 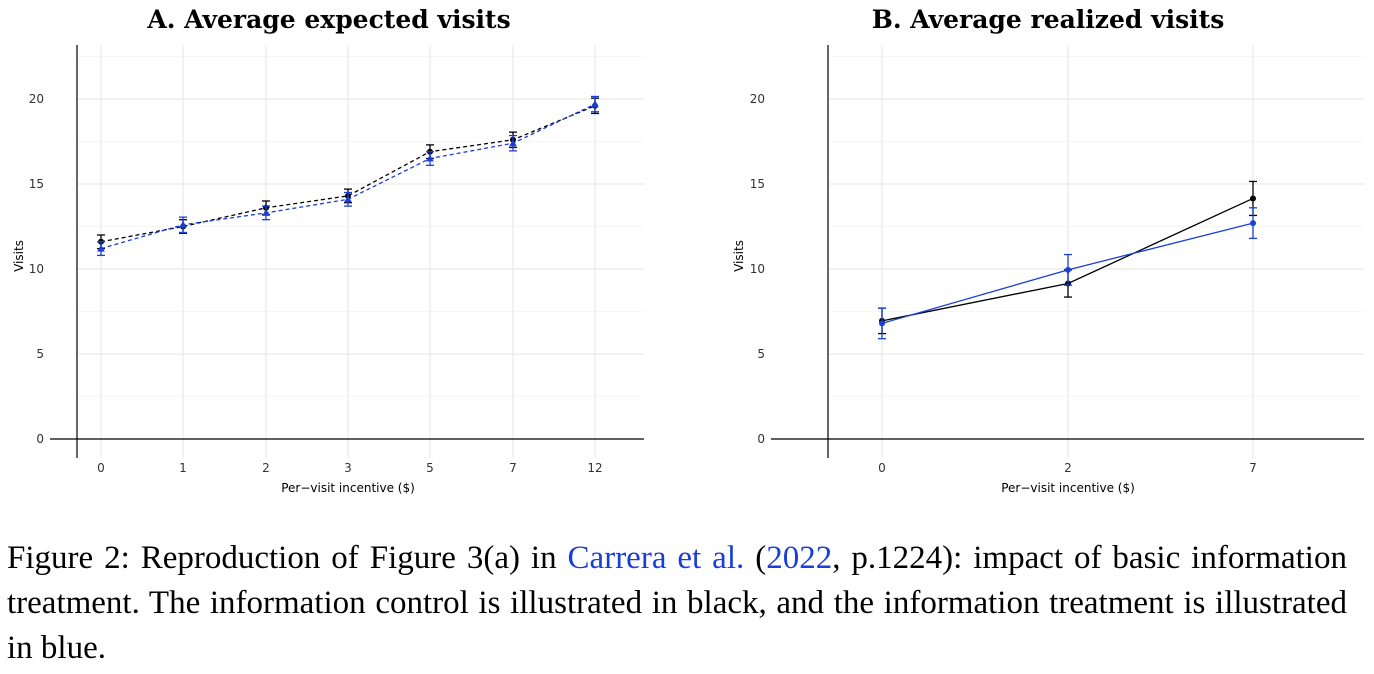 What do you see at coordinates (328, 19) in the screenshot?
I see `panel-a-title: A. Average expected visits` at bounding box center [328, 19].